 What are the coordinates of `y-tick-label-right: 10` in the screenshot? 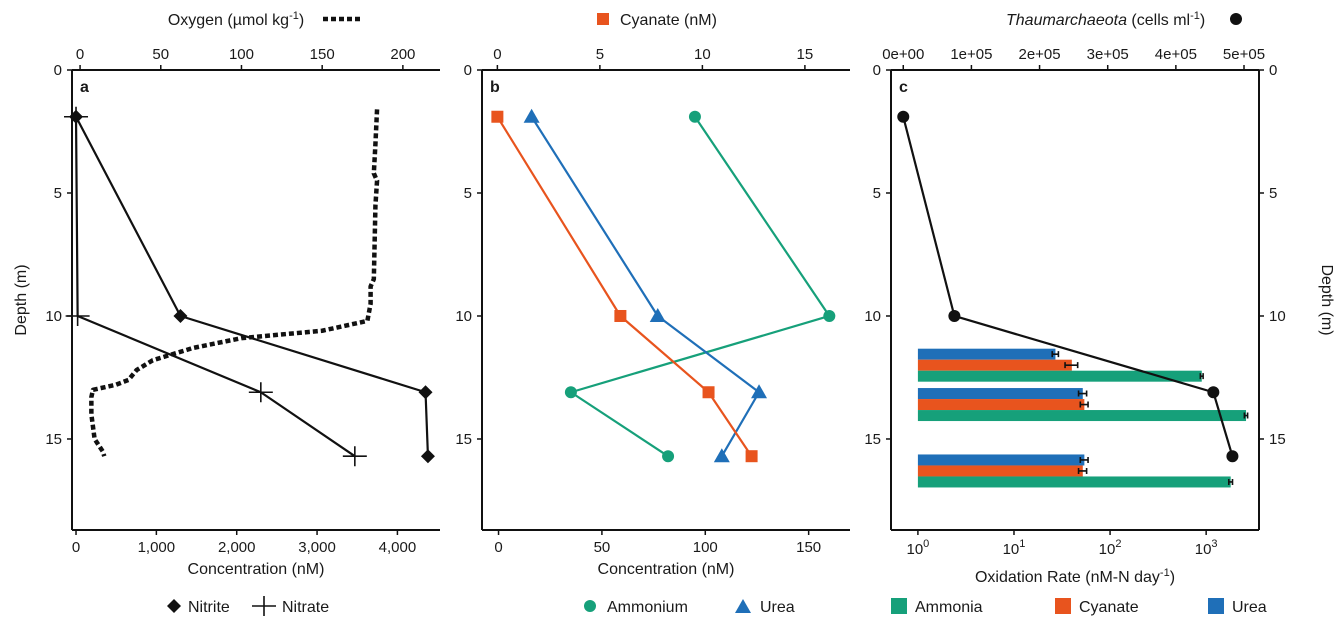 It's located at (1277, 316).